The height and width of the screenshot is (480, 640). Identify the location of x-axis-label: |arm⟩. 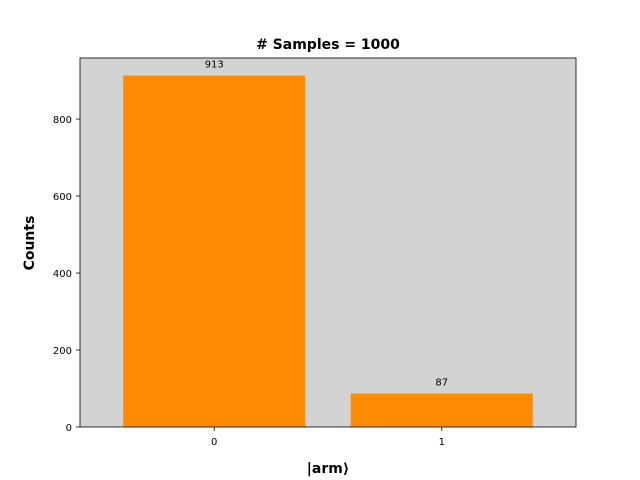
(328, 469).